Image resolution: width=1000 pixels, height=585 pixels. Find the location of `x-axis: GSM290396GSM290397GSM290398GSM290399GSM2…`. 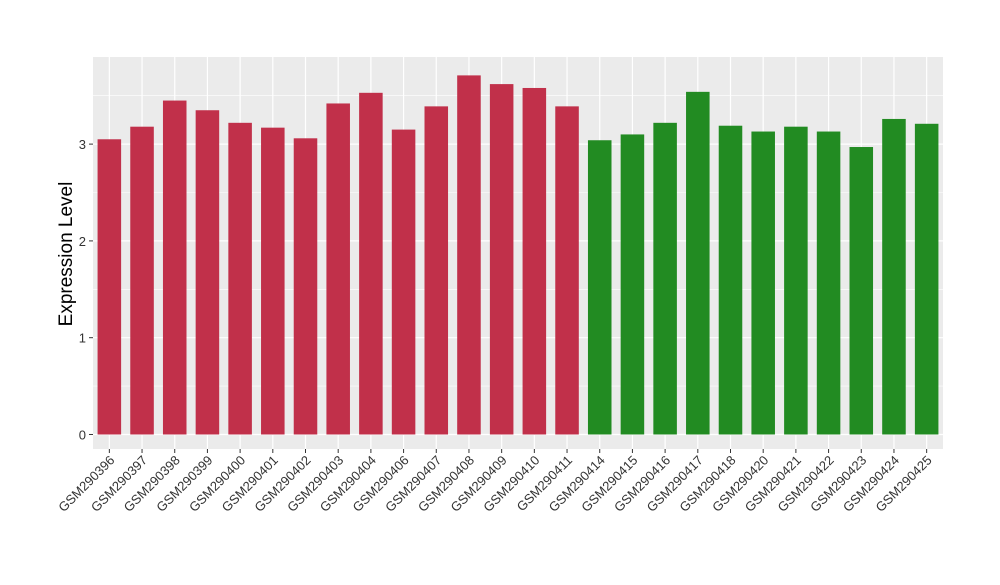

x-axis: GSM290396GSM290397GSM290398GSM290399GSM2… is located at coordinates (495, 482).